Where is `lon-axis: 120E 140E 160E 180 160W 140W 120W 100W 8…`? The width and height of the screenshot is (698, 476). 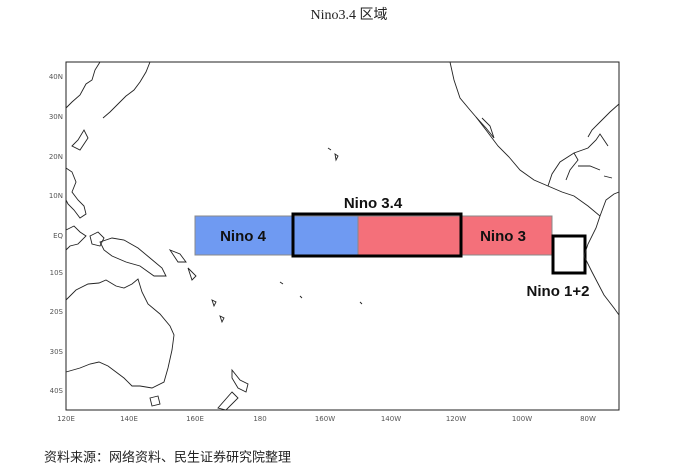 lon-axis: 120E 140E 160E 180 160W 140W 120W 100W 8… is located at coordinates (326, 419).